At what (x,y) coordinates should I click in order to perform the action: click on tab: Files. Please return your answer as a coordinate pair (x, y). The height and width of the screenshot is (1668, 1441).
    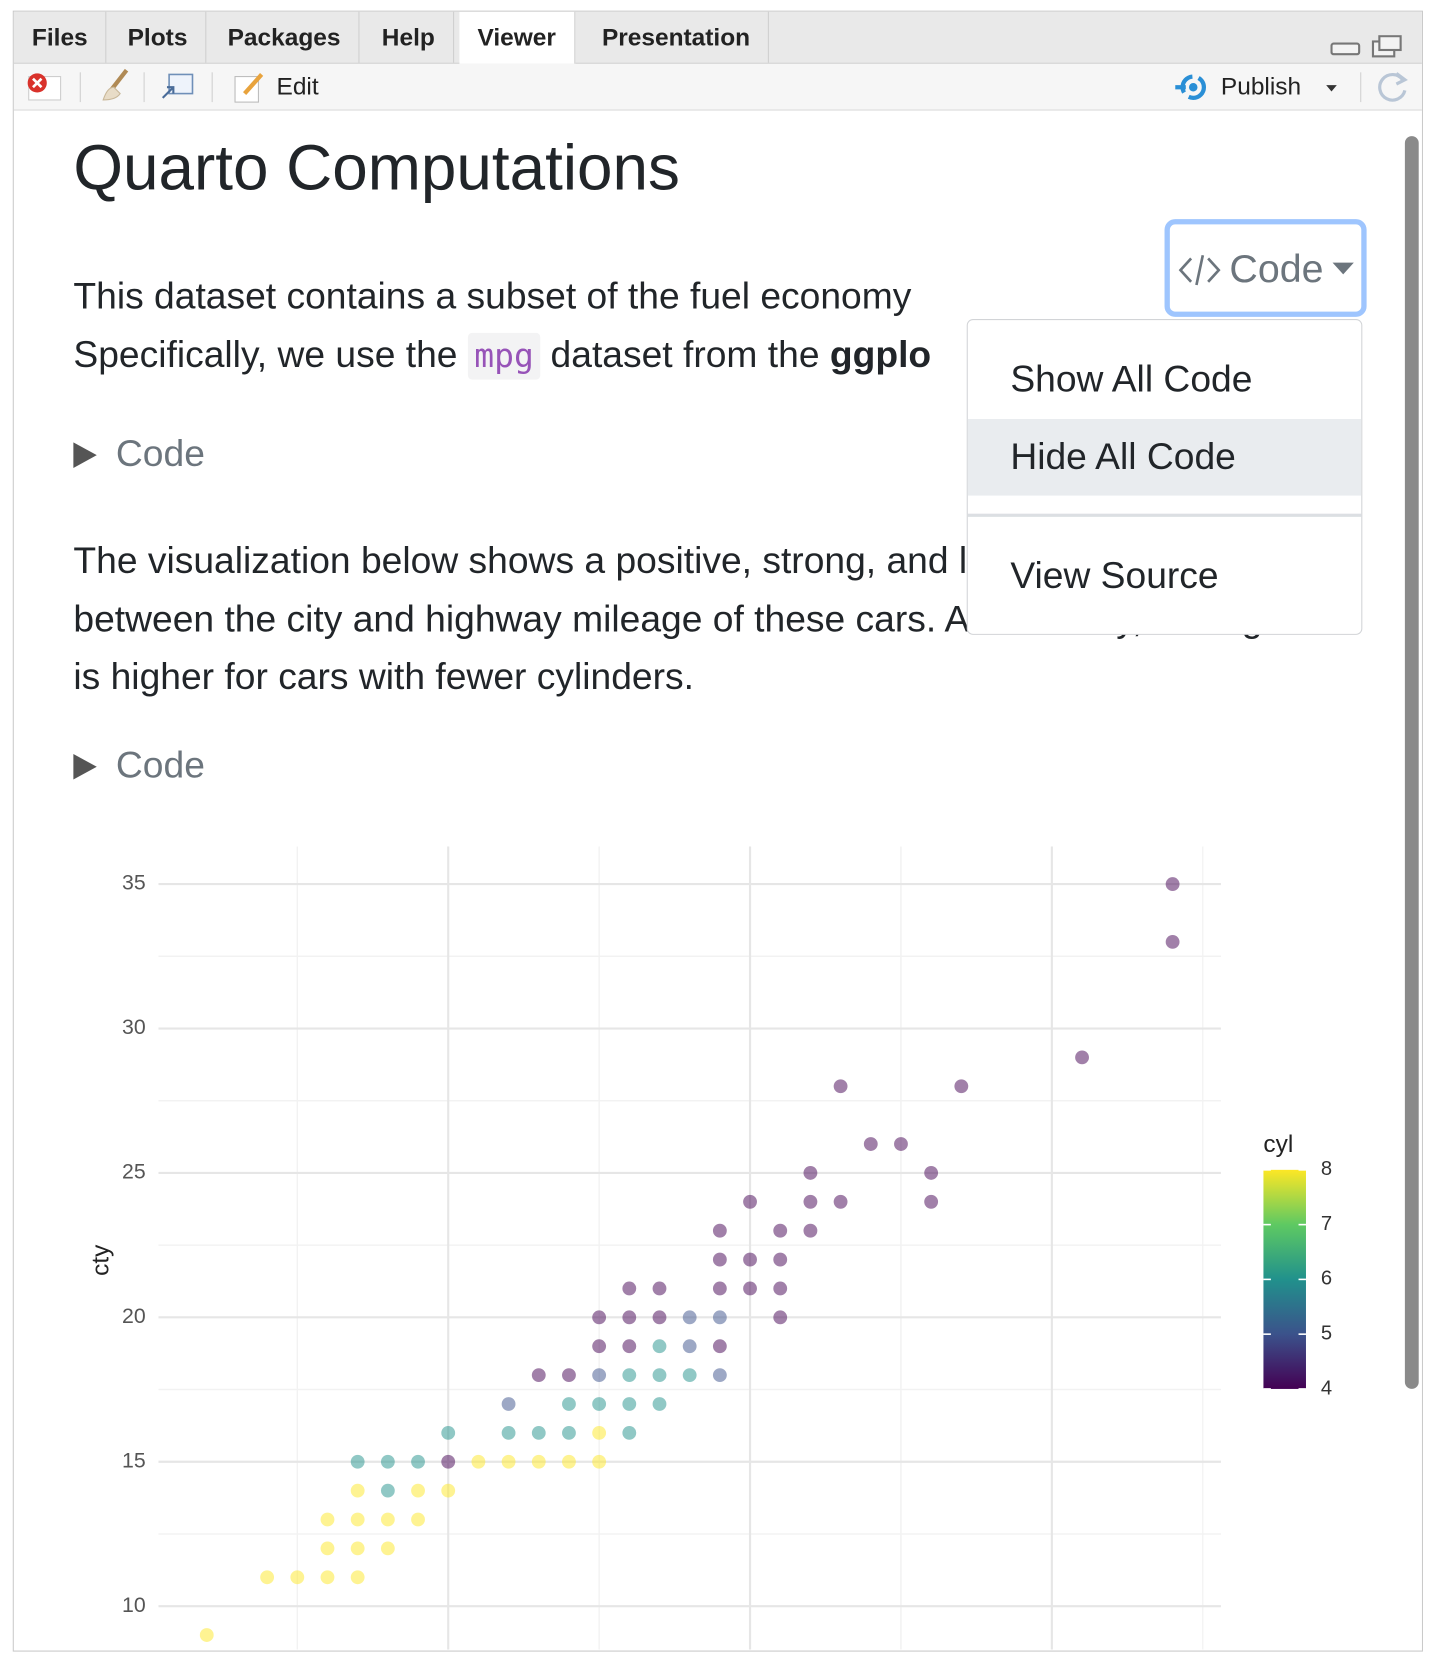
    Looking at the image, I should click on (60, 37).